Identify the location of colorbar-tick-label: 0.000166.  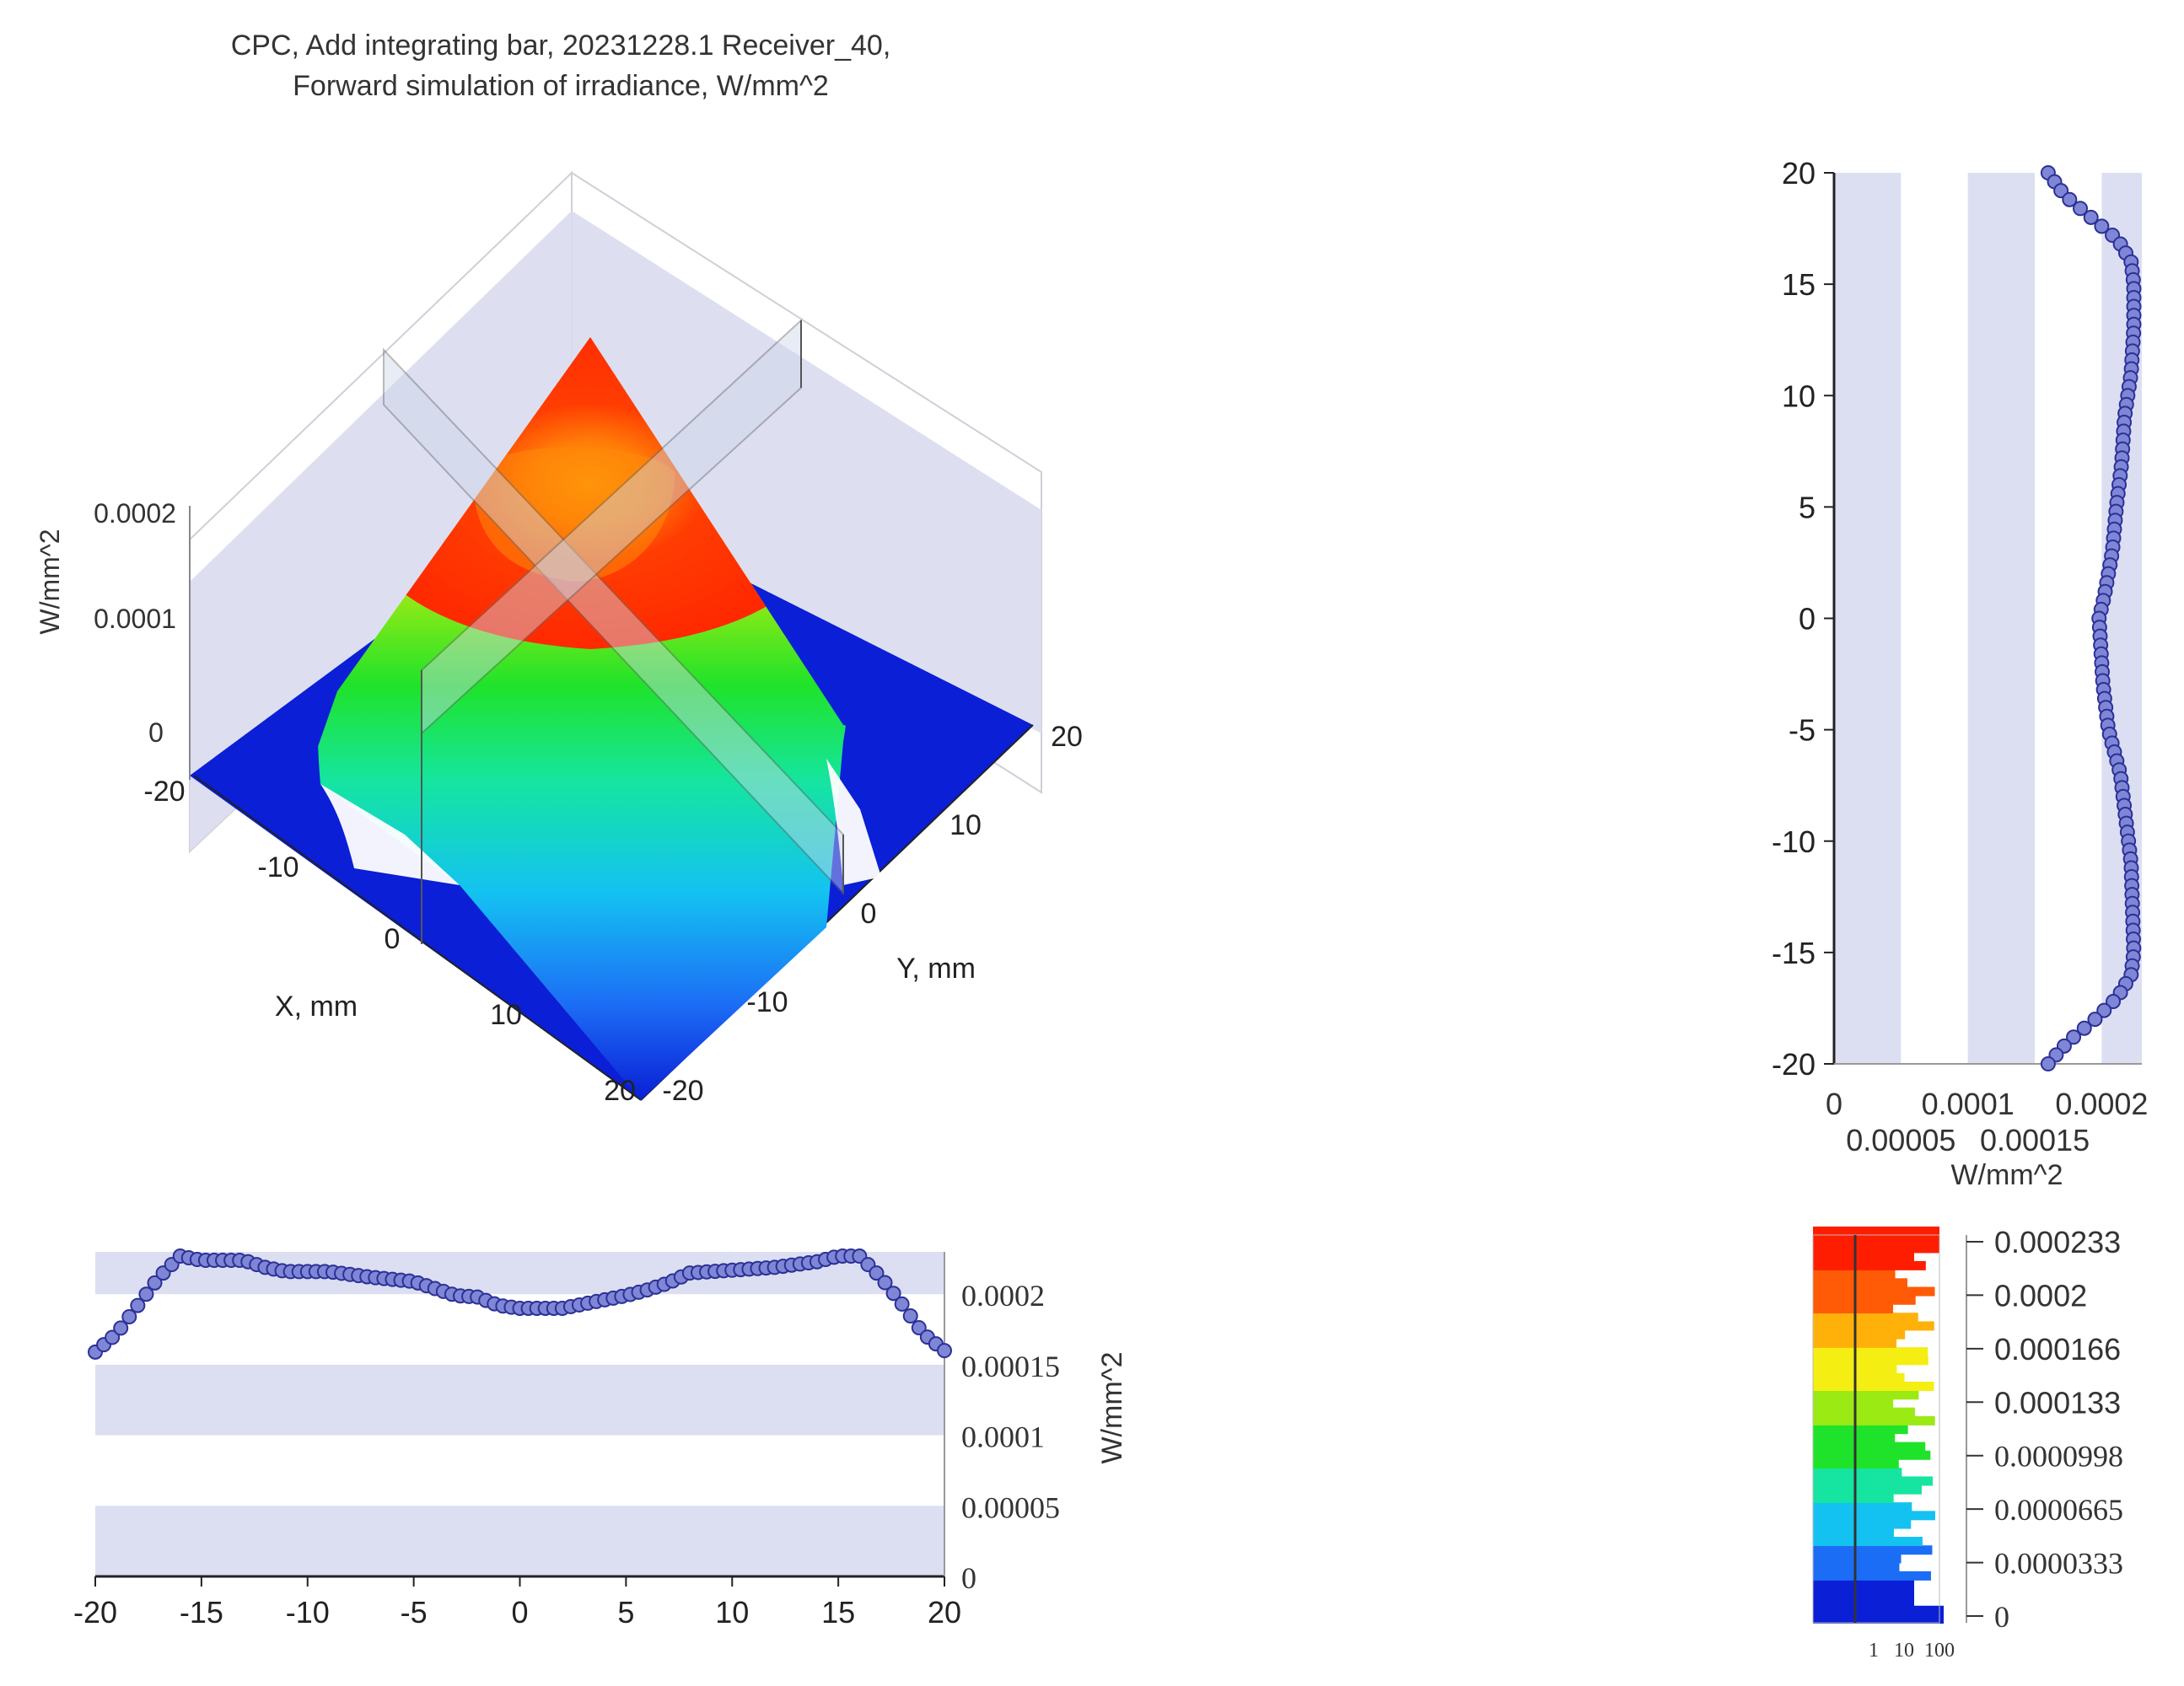
(2058, 1349).